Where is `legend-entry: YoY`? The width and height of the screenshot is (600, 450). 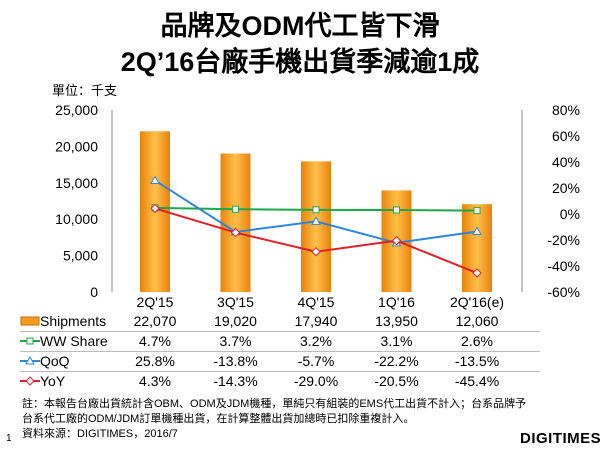
legend-entry: YoY is located at coordinates (42, 381).